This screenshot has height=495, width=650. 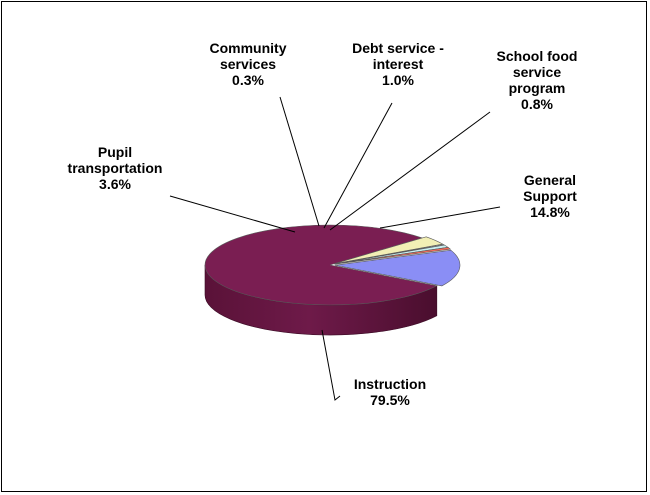 I want to click on pie-slice-school-food-service-program, so click(x=393, y=256).